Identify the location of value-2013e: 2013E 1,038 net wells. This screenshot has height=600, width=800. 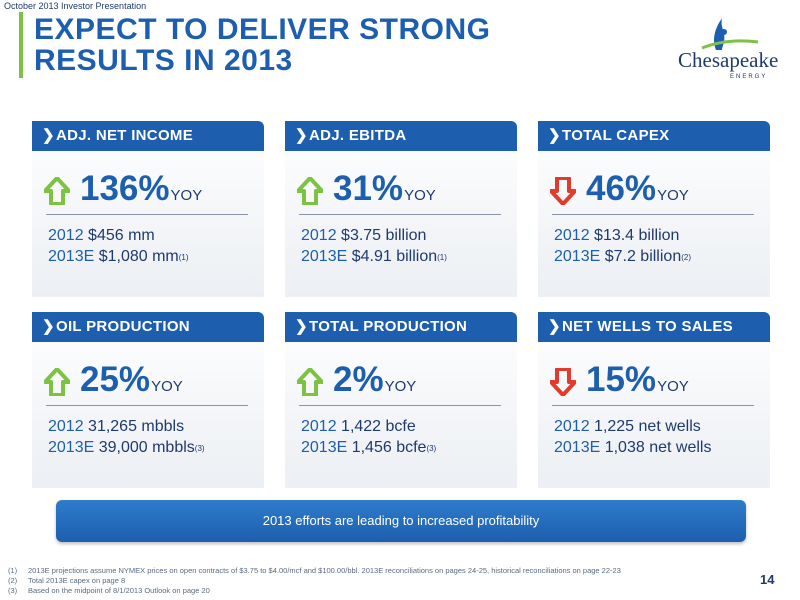
(633, 447).